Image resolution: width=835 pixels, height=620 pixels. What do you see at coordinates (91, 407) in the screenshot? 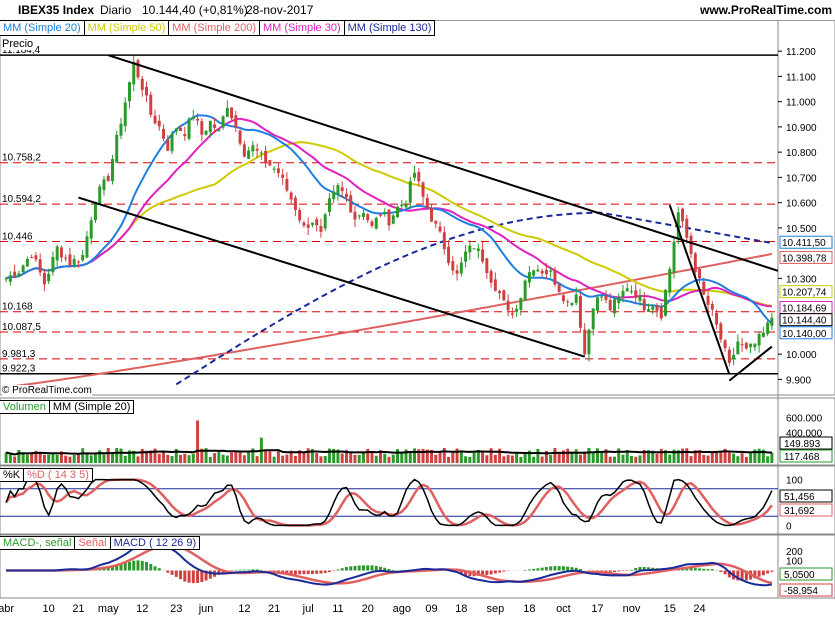
I see `volume-ma-legend-label: MM (Simple 20)` at bounding box center [91, 407].